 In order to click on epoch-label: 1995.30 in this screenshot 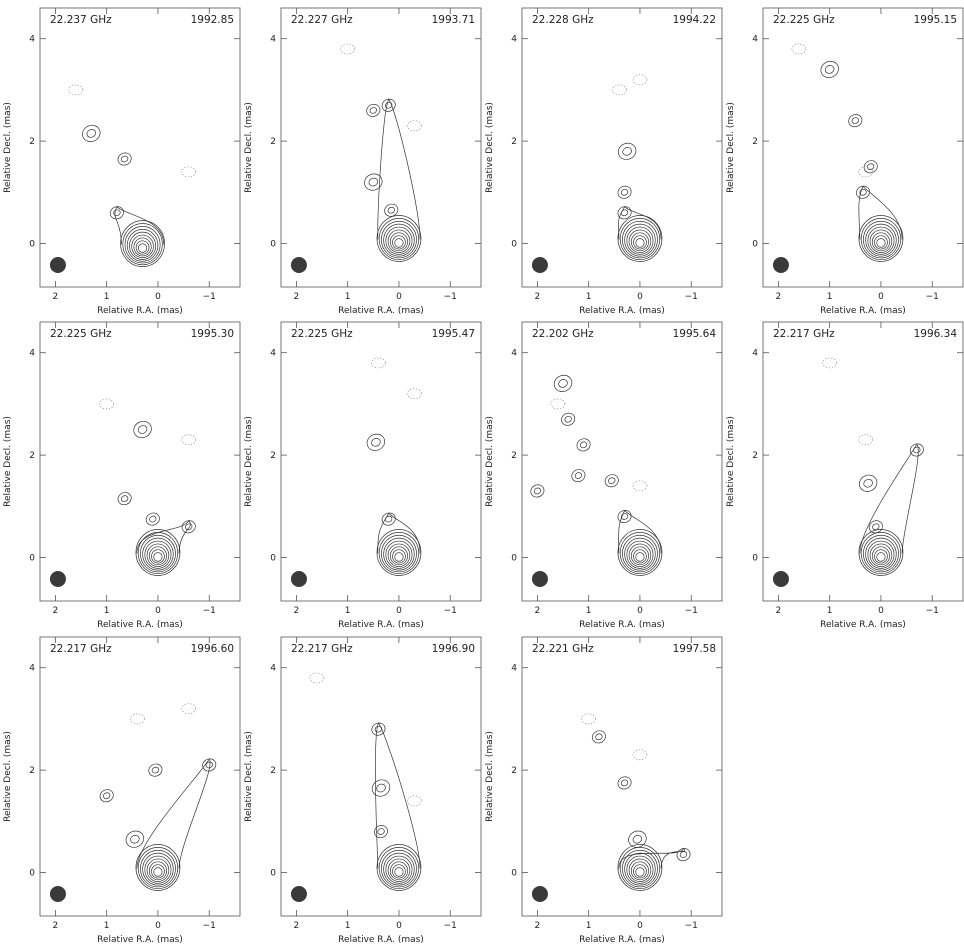, I will do `click(212, 334)`.